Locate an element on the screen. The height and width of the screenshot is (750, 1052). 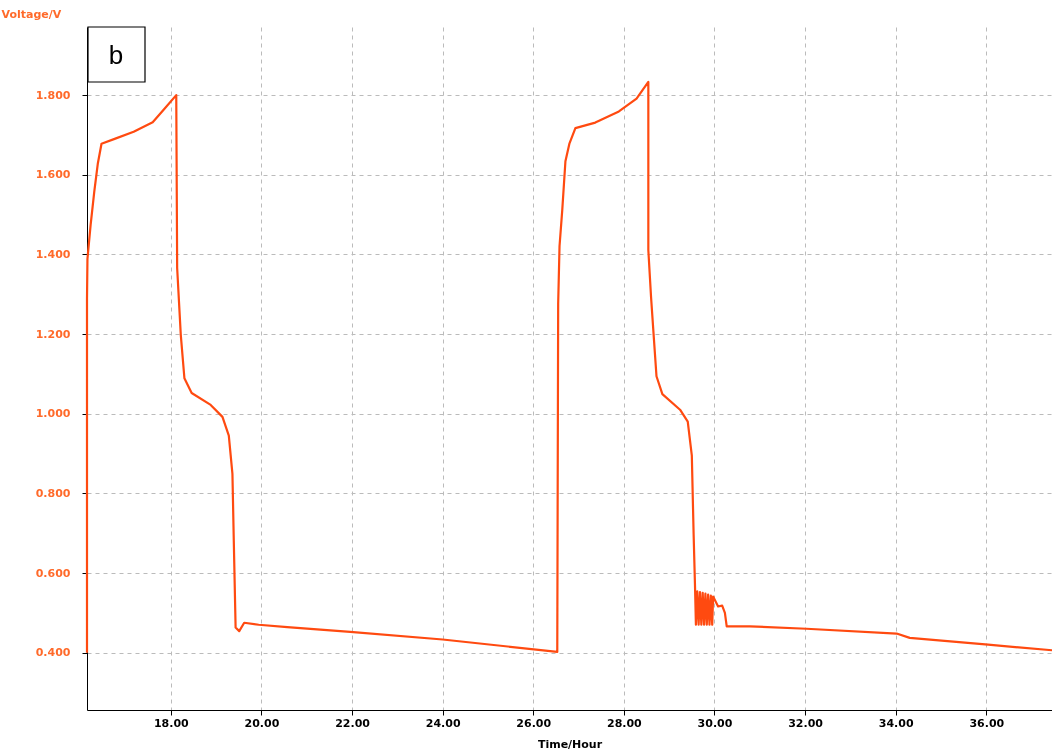
x-tick-label: 32.00 is located at coordinates (806, 723).